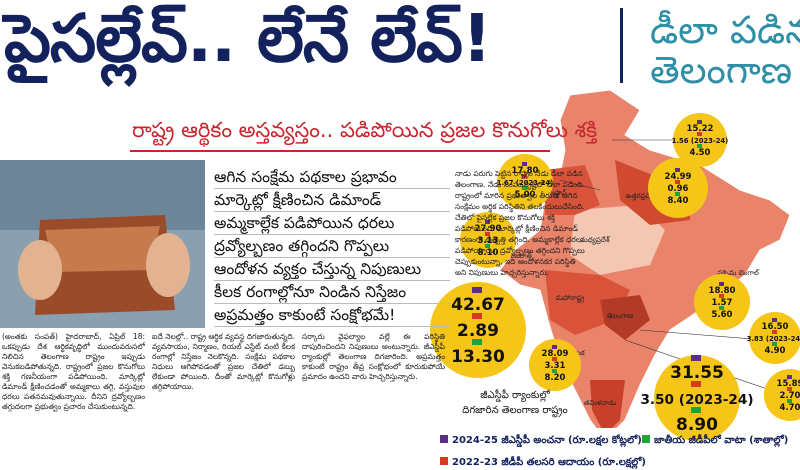 The width and height of the screenshot is (800, 470). Describe the element at coordinates (555, 378) in the screenshot. I see `bubble-value: 8.20` at that location.